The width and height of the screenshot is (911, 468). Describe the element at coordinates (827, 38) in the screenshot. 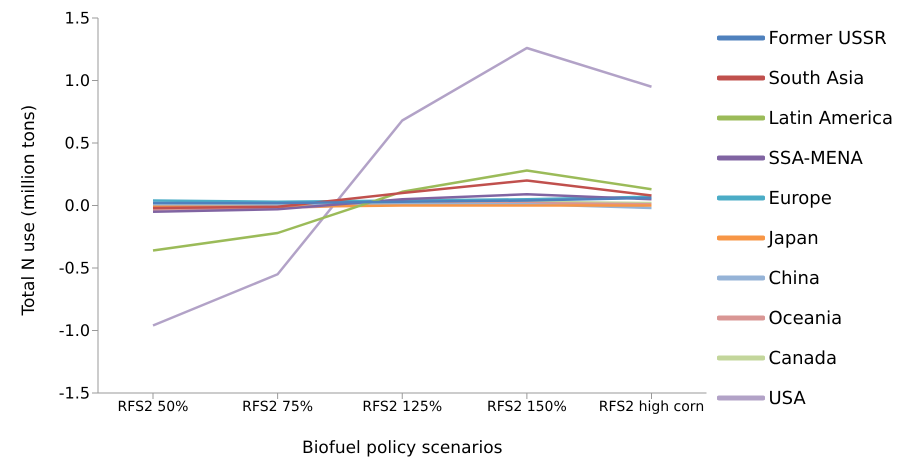

I see `legend-label: Former USSR` at that location.